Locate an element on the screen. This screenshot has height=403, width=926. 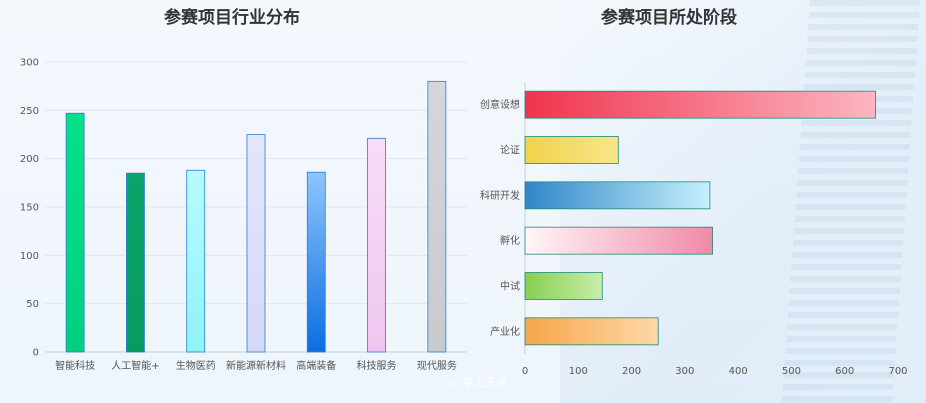
x-tick-label: 300 is located at coordinates (684, 371).